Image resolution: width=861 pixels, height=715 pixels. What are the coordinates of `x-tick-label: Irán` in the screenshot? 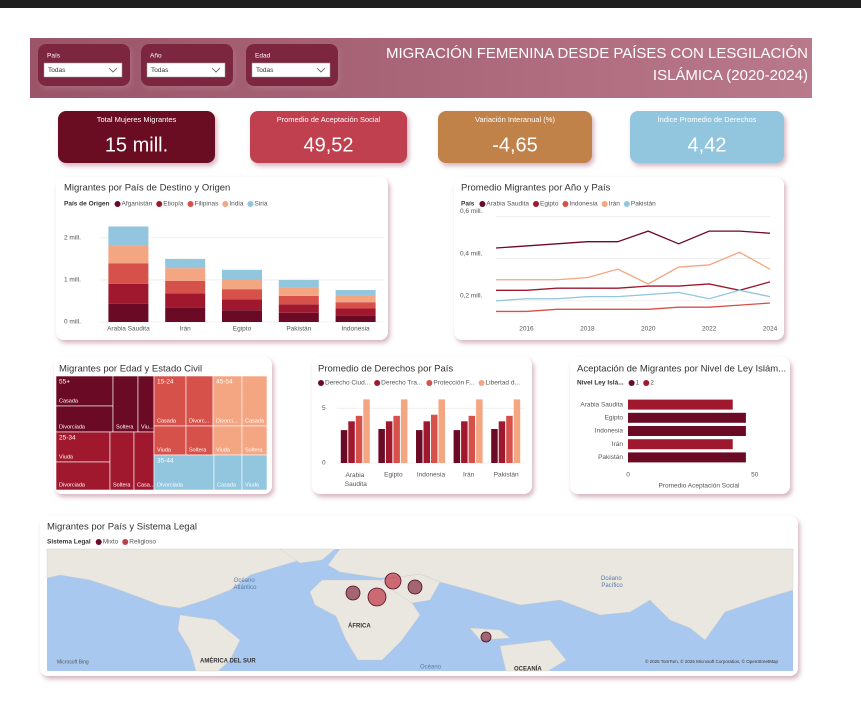 It's located at (469, 475).